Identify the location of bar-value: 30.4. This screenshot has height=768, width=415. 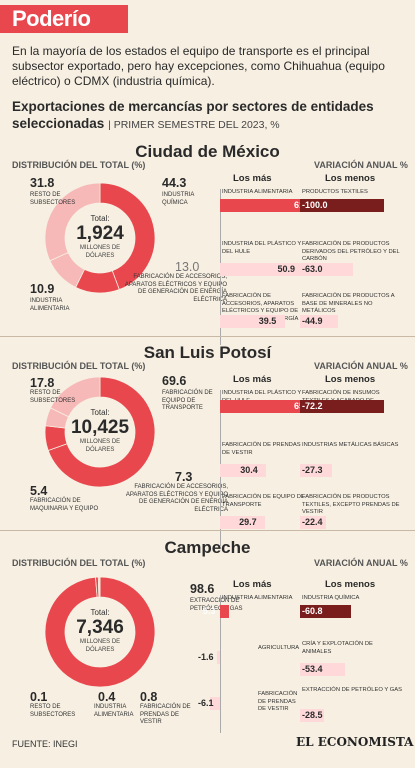
(249, 470).